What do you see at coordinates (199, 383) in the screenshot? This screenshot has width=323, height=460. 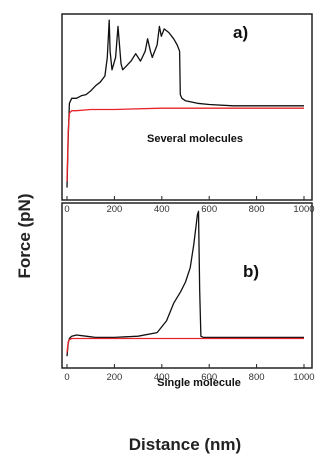 I see `panel-annotation: Single molecule` at bounding box center [199, 383].